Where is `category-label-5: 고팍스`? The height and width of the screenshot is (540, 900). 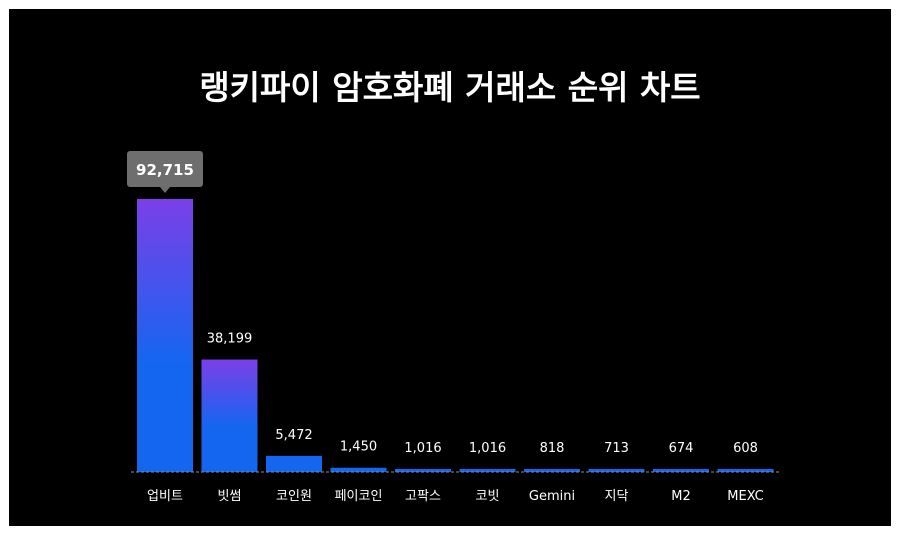 category-label-5: 고팍스 is located at coordinates (423, 496).